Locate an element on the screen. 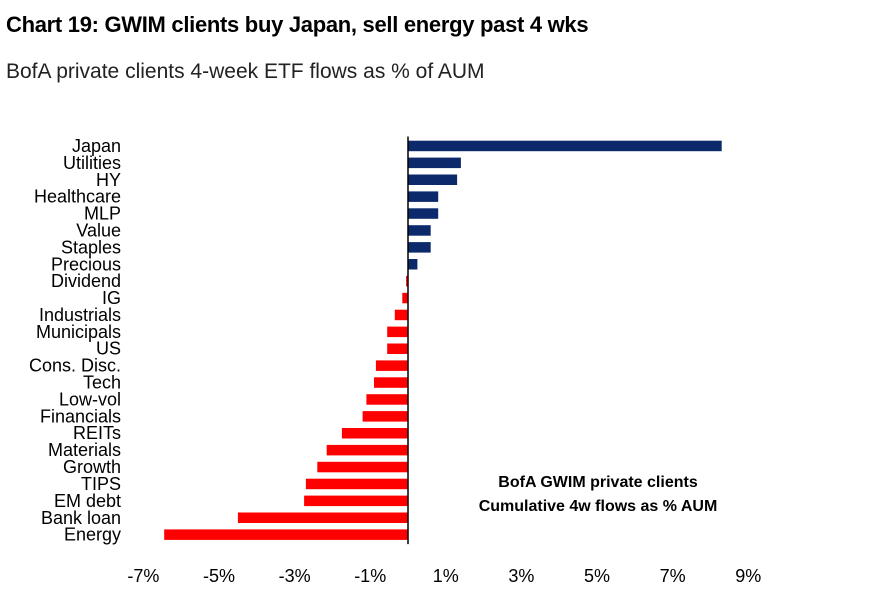 Image resolution: width=870 pixels, height=602 pixels. category-label: TIPS is located at coordinates (101, 484).